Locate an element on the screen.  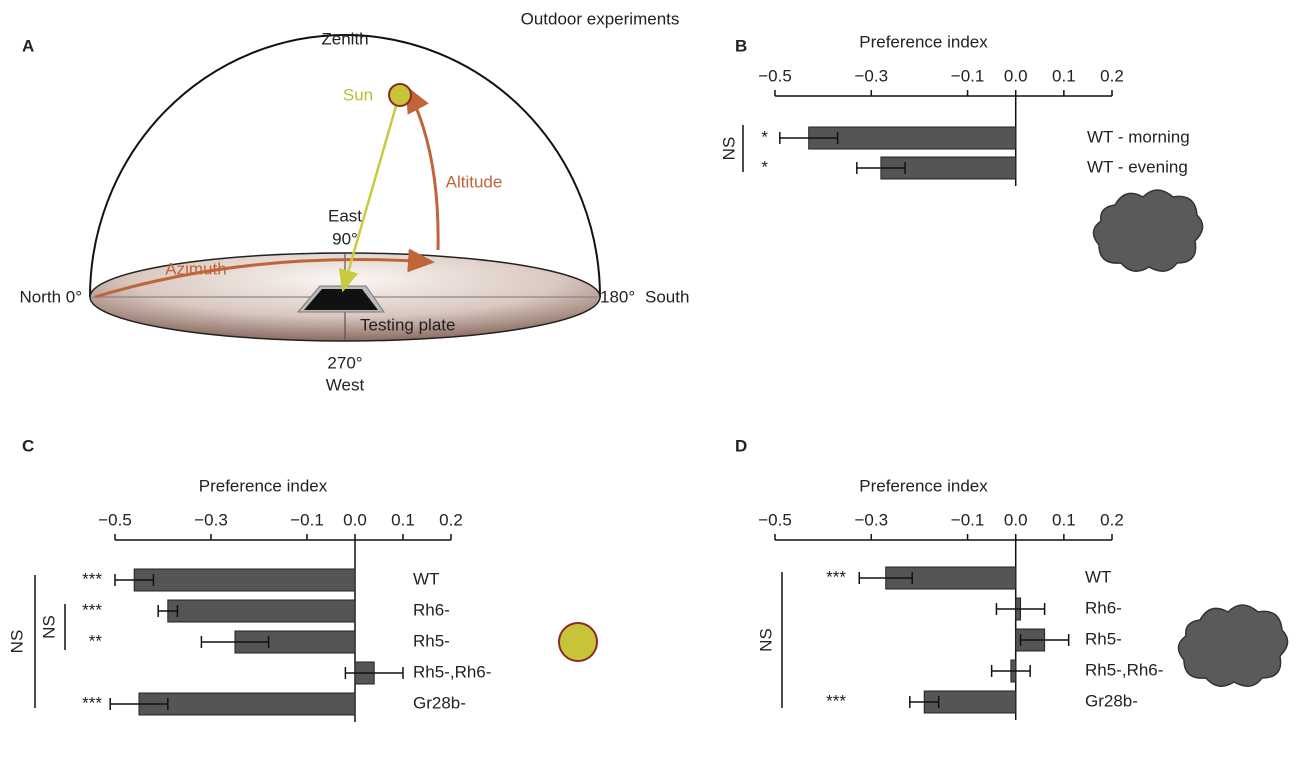
category-label: WT - morning is located at coordinates (1138, 136).